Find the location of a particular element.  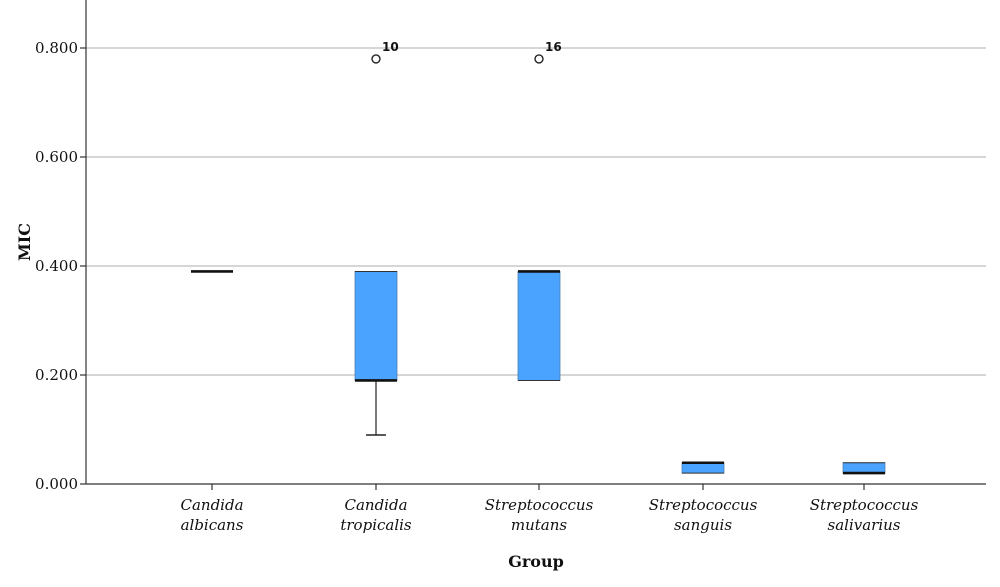

outlier-label: 10 is located at coordinates (390, 47).